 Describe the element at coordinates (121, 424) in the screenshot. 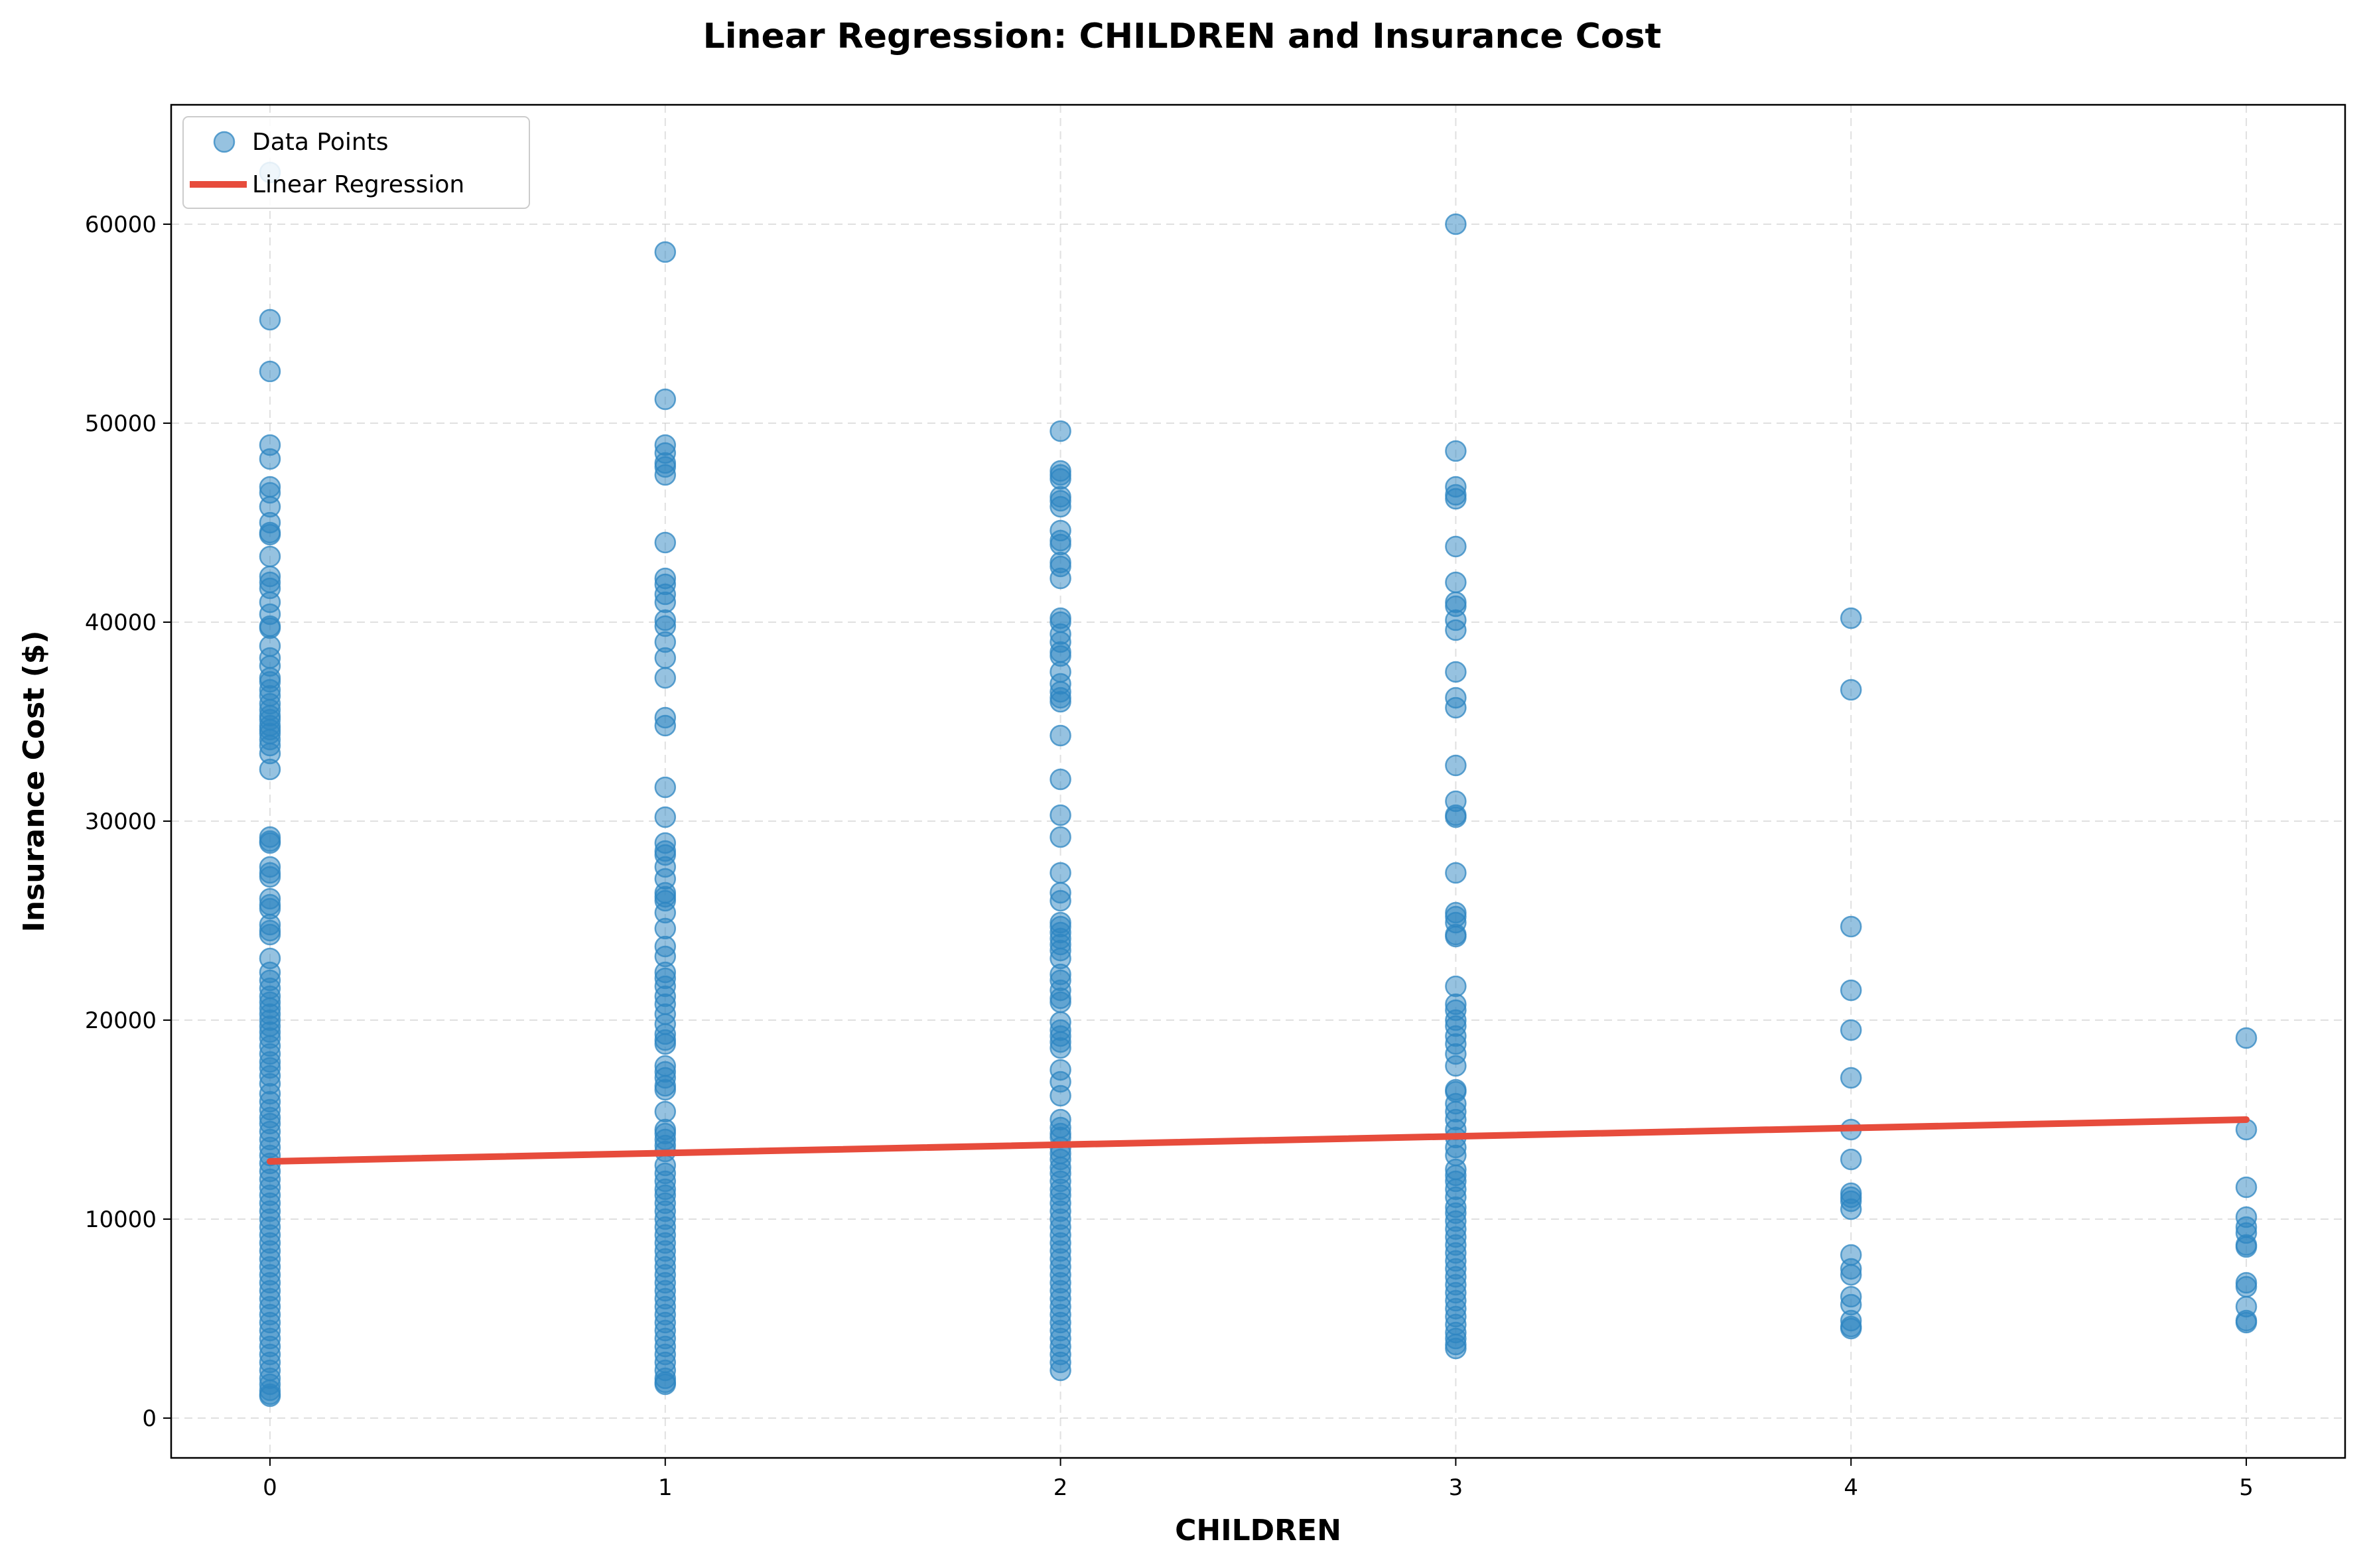

I see `y-tick-label: 50000` at that location.